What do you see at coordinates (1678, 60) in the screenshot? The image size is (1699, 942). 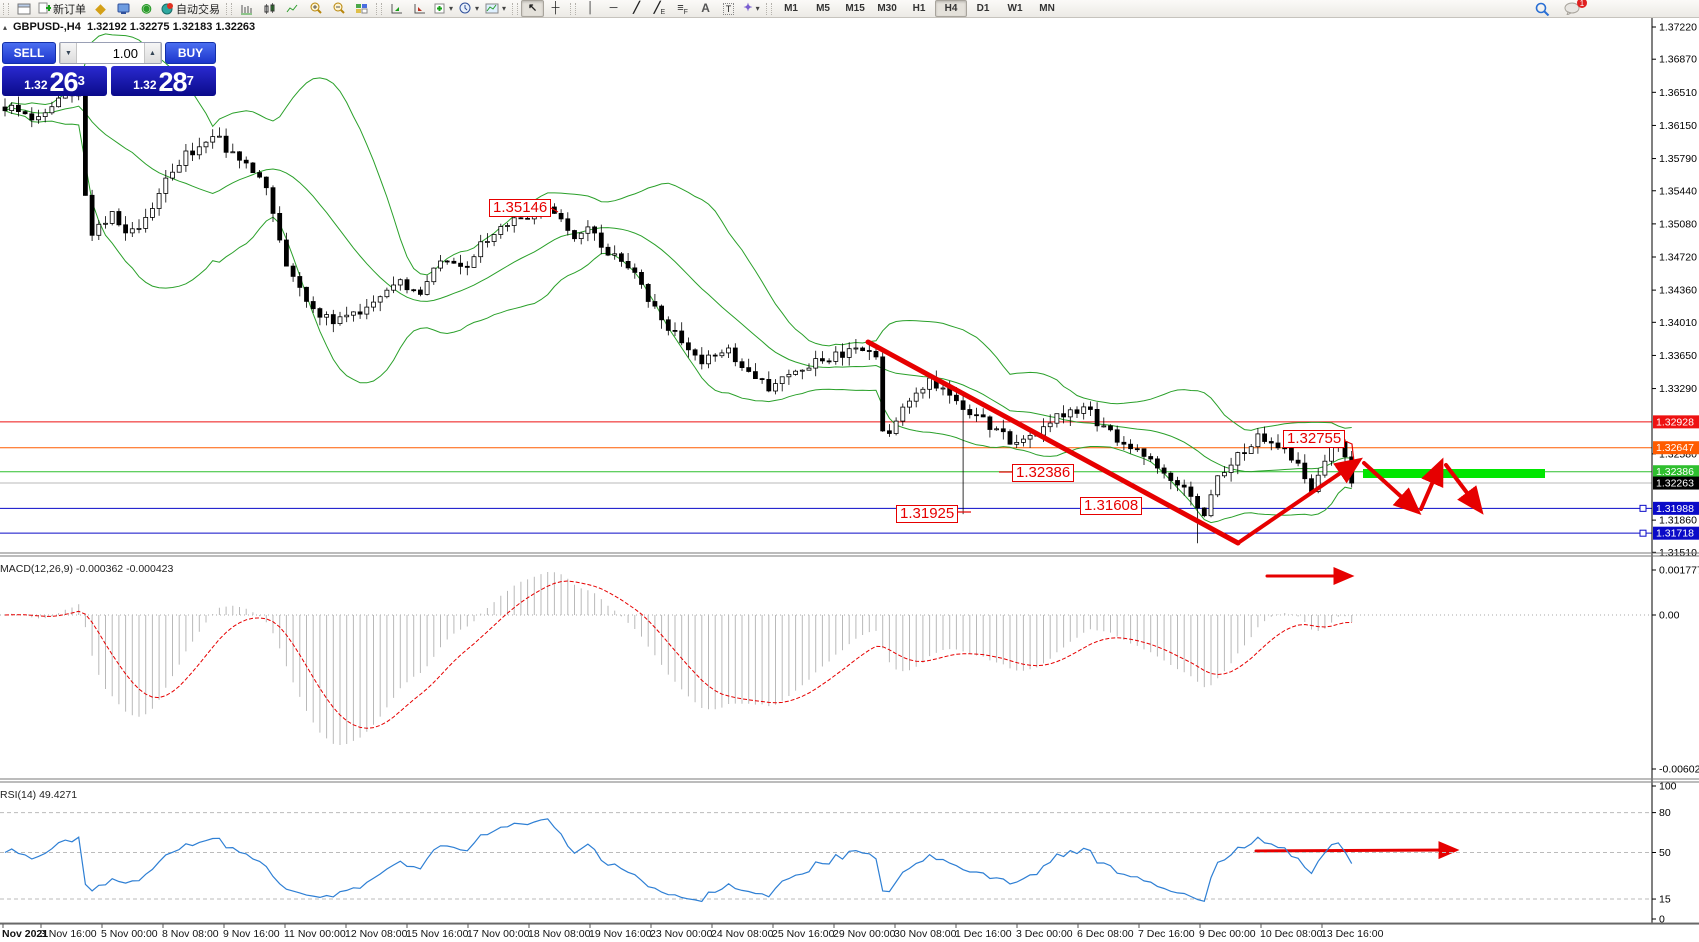 I see `price-tick-label: 1.36870` at bounding box center [1678, 60].